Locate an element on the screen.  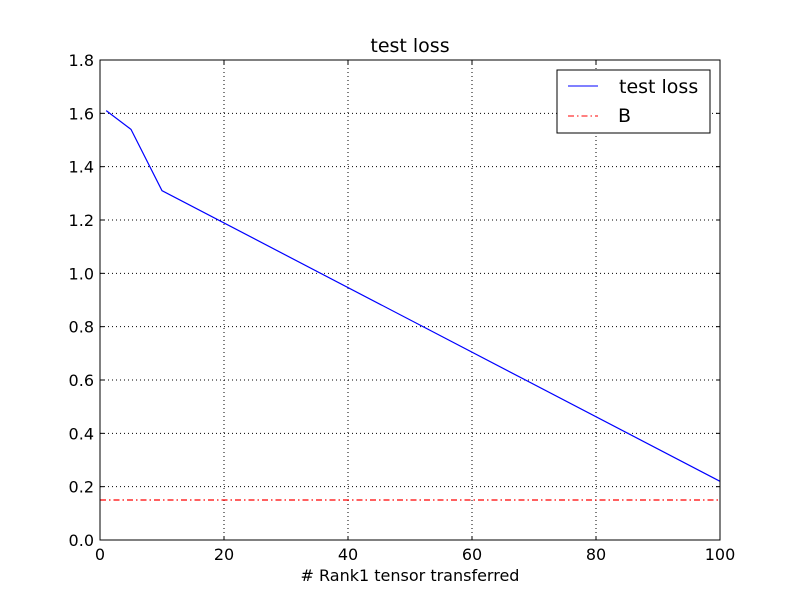
y-tick-label: 0.0 is located at coordinates (81, 540).